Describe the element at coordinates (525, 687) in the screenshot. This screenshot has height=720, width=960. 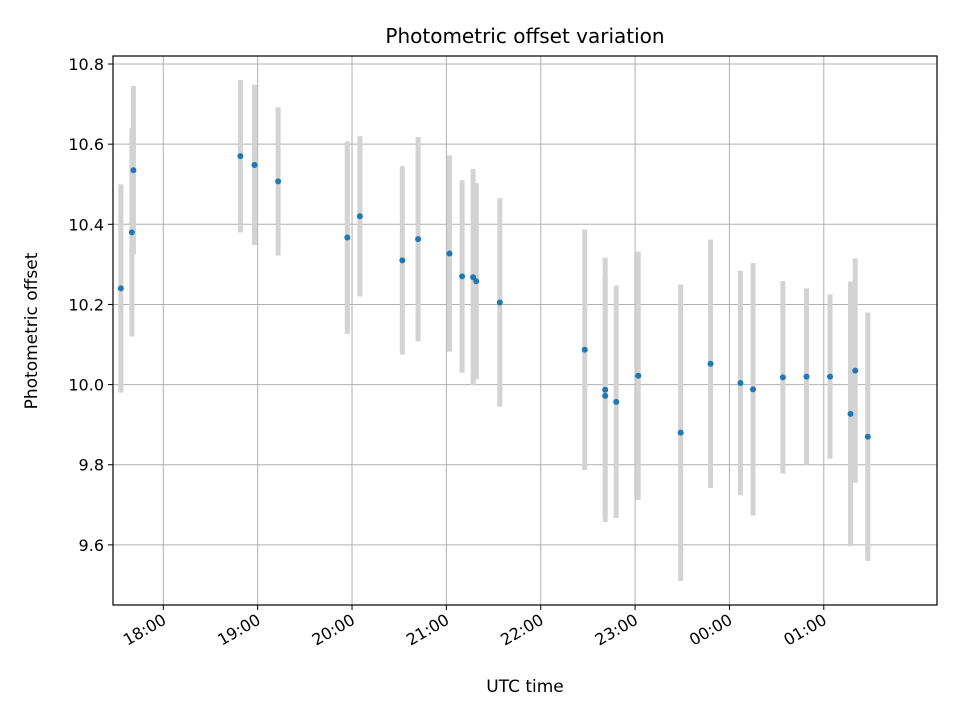
I see `x-axis-title: UTC time` at that location.